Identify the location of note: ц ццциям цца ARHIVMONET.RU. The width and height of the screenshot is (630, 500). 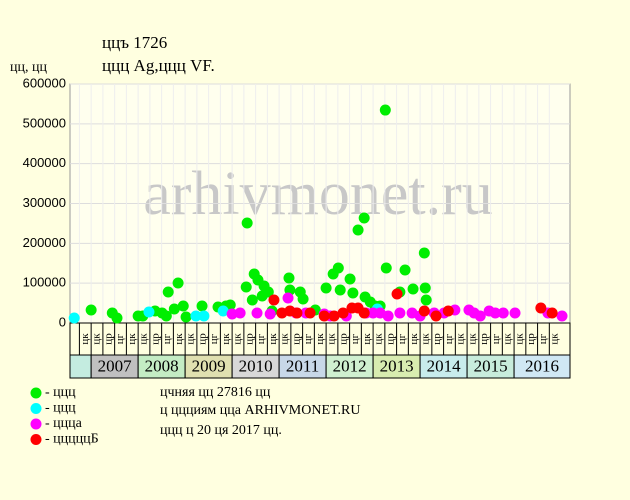
(260, 410).